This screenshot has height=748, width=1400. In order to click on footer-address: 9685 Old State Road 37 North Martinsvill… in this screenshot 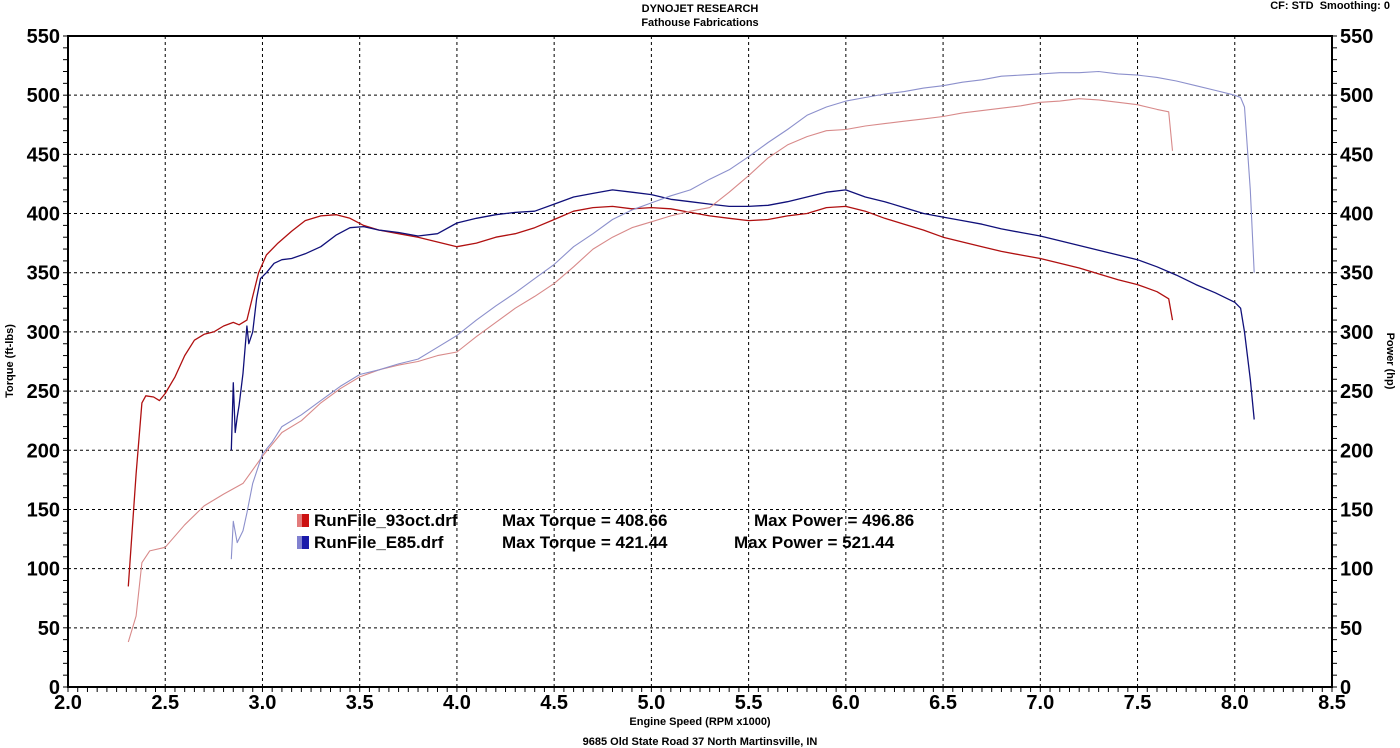, I will do `click(700, 742)`.